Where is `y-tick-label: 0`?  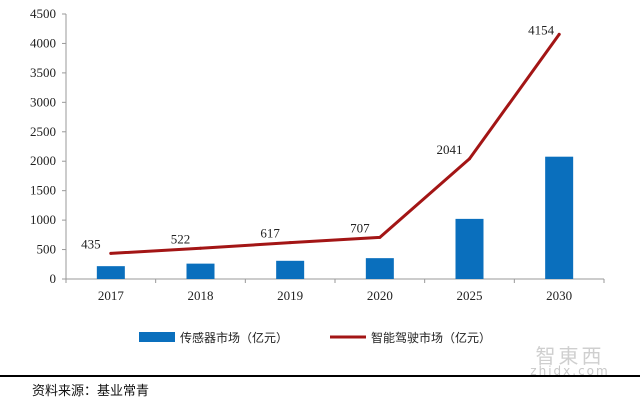
y-tick-label: 0 is located at coordinates (53, 278).